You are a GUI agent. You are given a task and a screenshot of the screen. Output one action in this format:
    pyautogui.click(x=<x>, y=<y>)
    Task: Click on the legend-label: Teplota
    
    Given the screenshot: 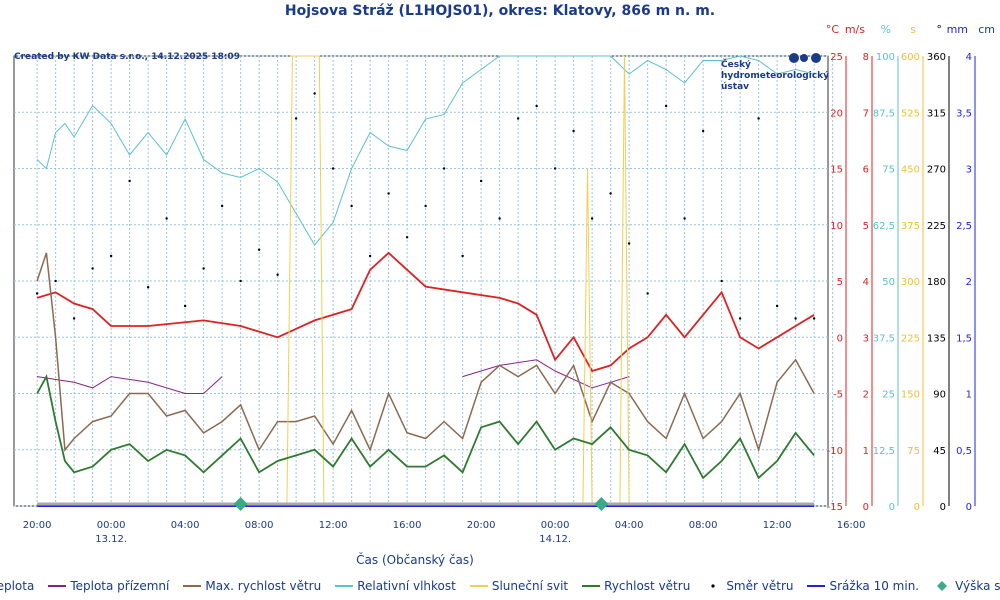 What is the action you would take?
    pyautogui.click(x=17, y=586)
    